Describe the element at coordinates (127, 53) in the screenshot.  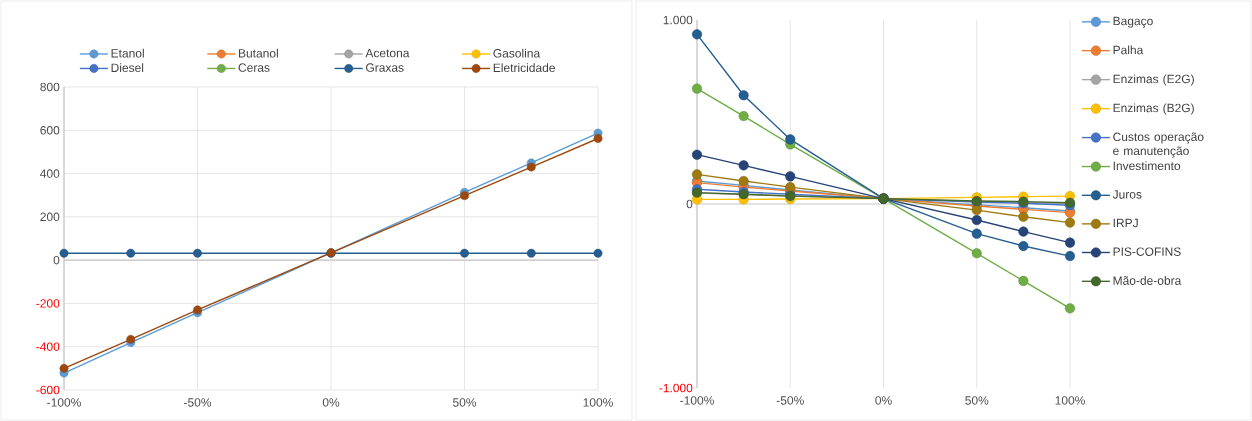
I see `legend-label: Etanol` at that location.